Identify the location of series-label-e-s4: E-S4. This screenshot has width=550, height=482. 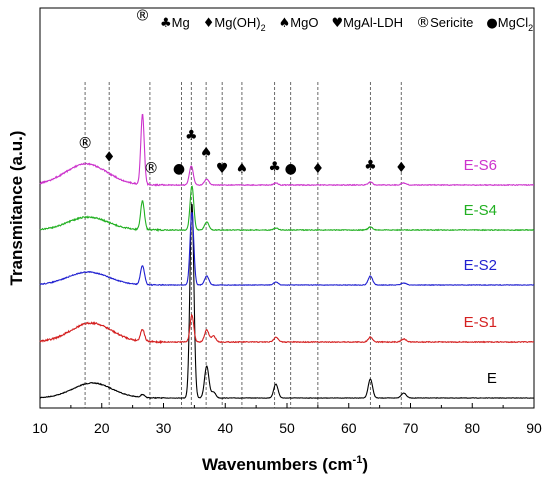
(480, 210).